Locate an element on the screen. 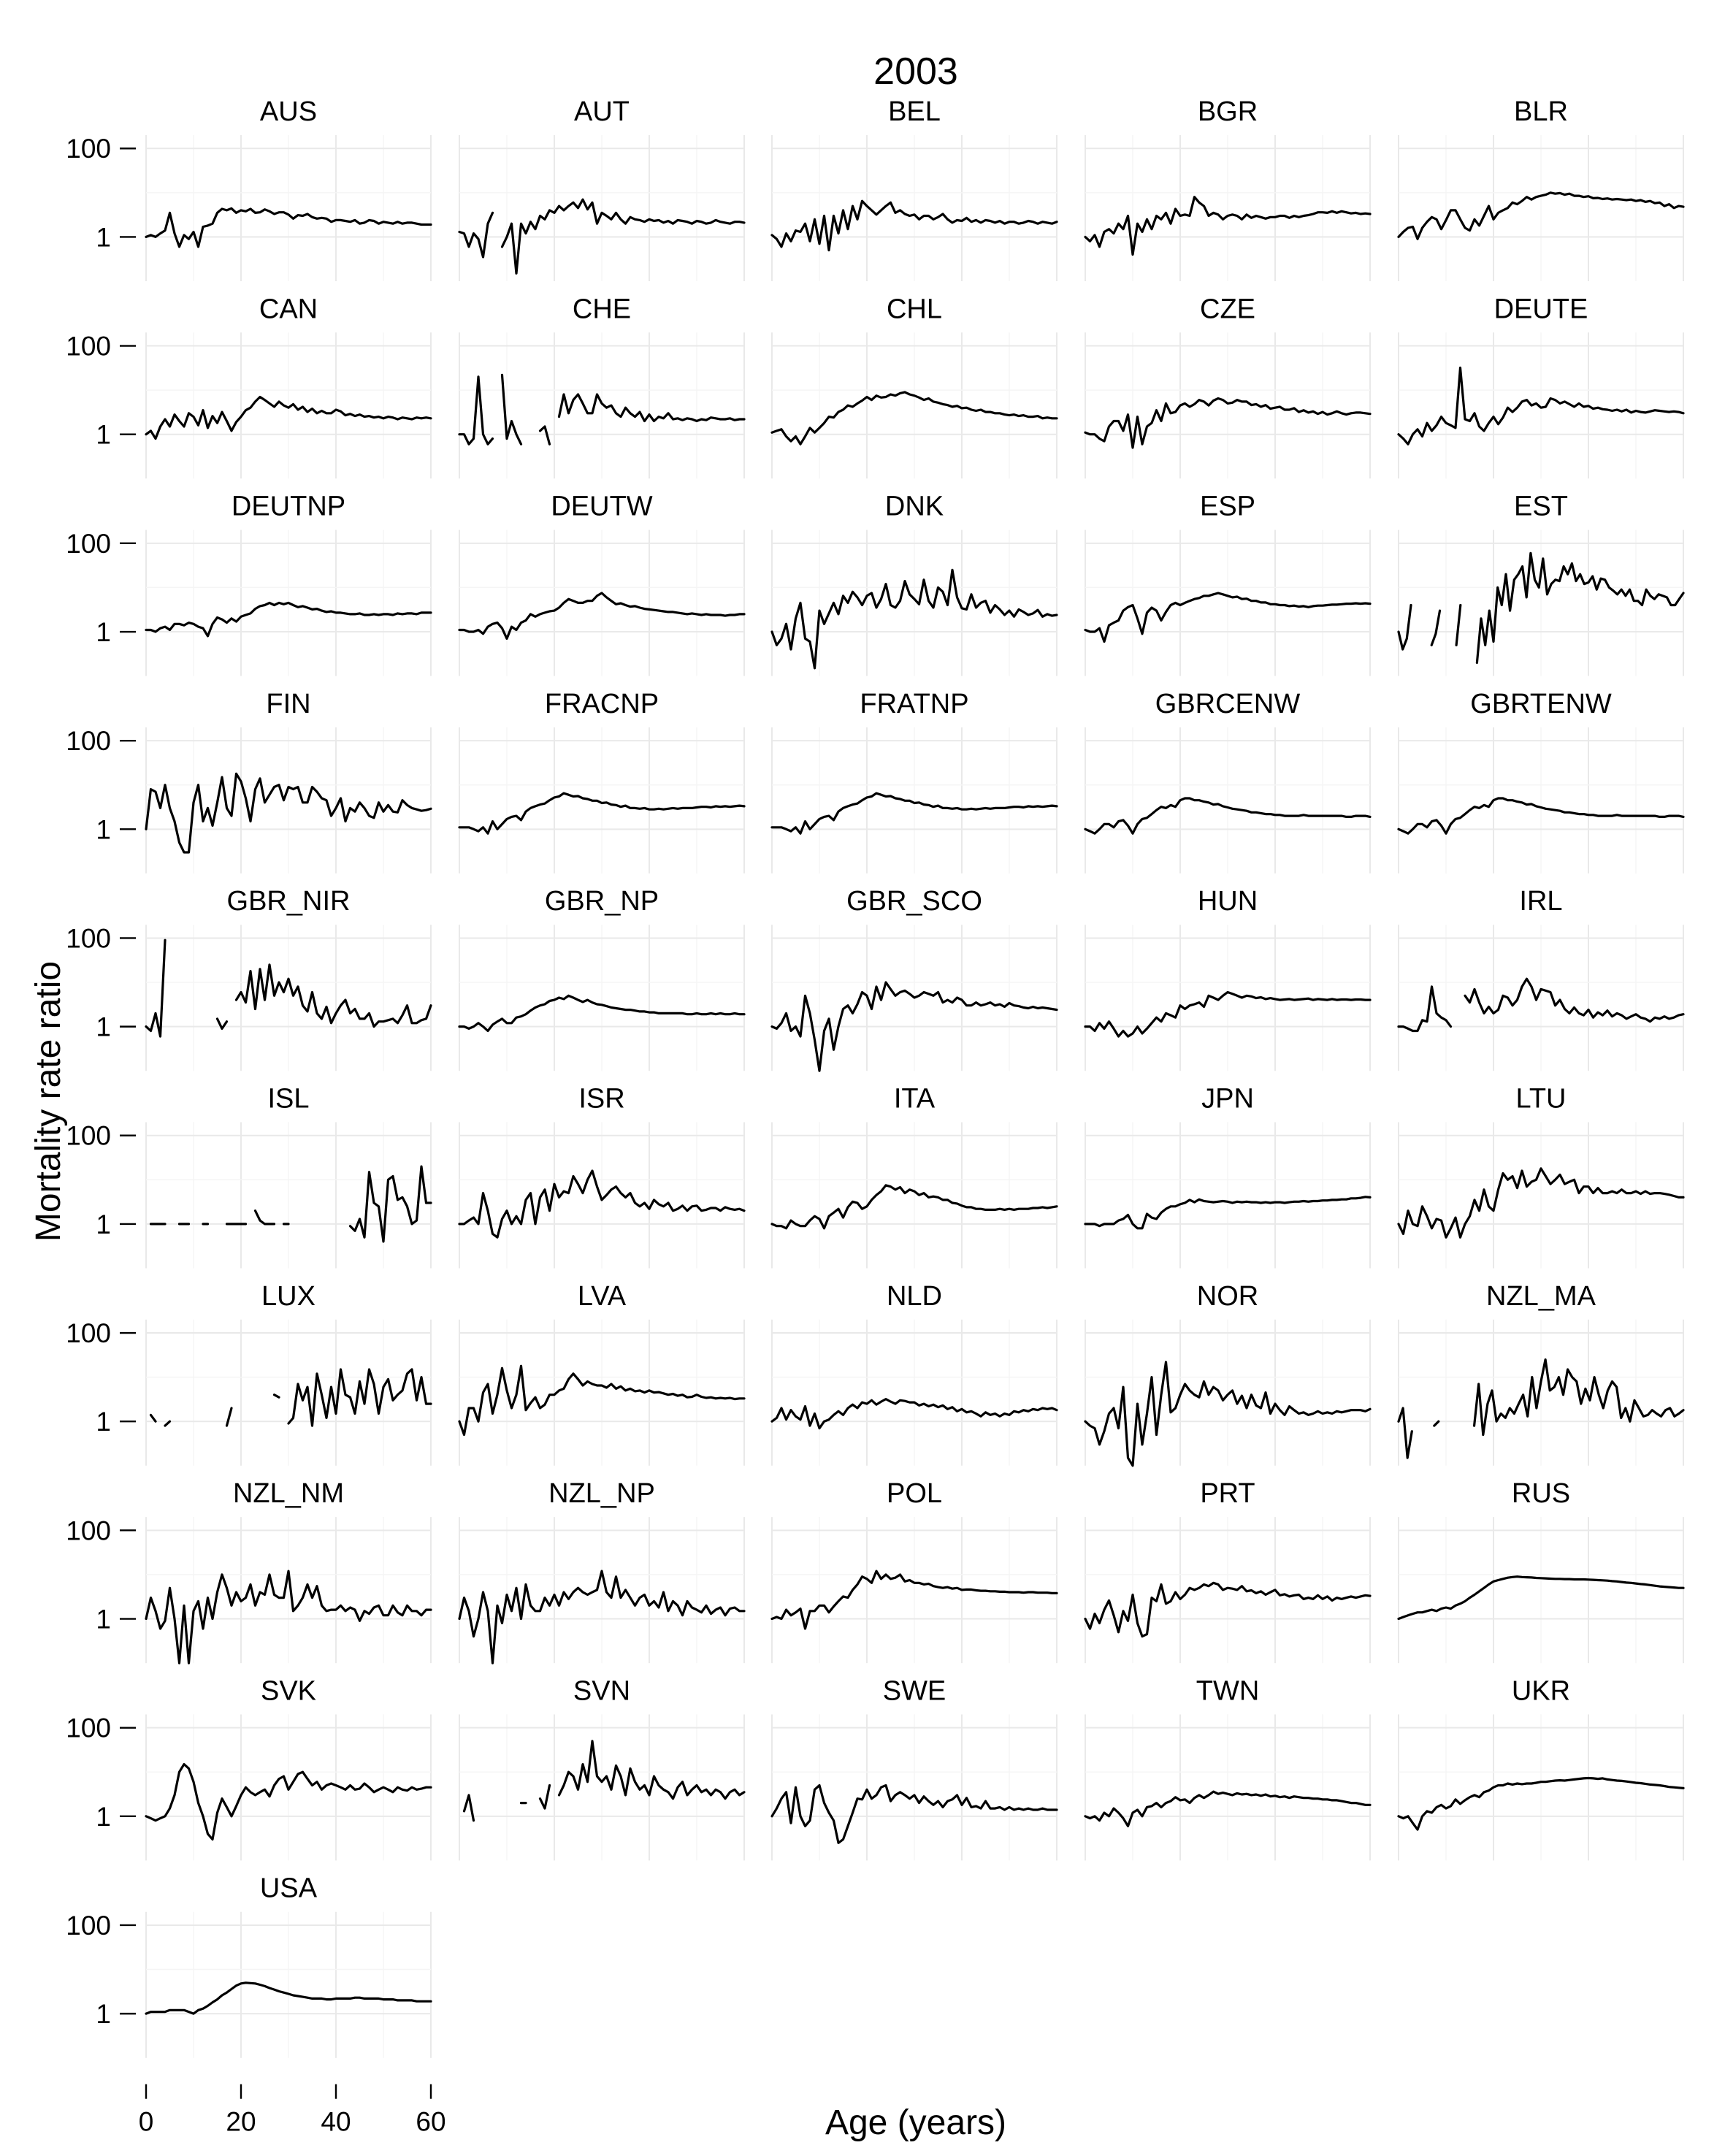 The height and width of the screenshot is (2156, 1725). panel-isr: ISR is located at coordinates (602, 1177).